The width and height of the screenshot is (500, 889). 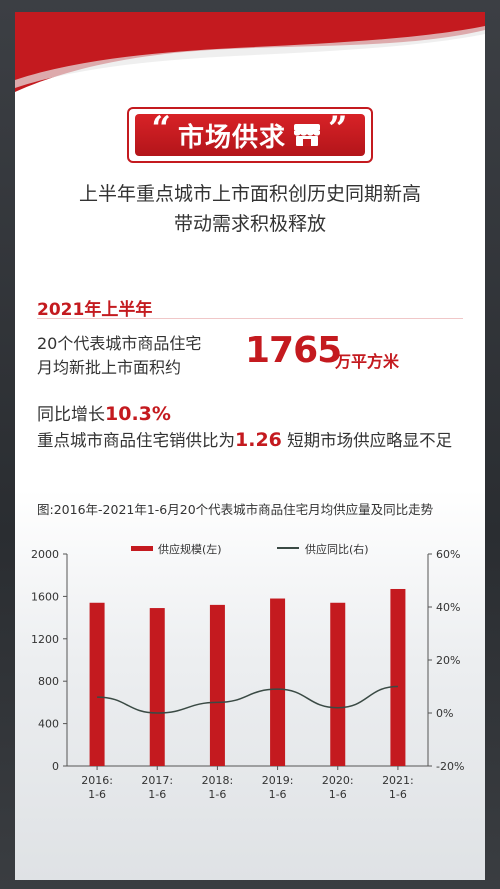 I want to click on section-badge: “ 市场供求 ”, so click(x=250, y=135).